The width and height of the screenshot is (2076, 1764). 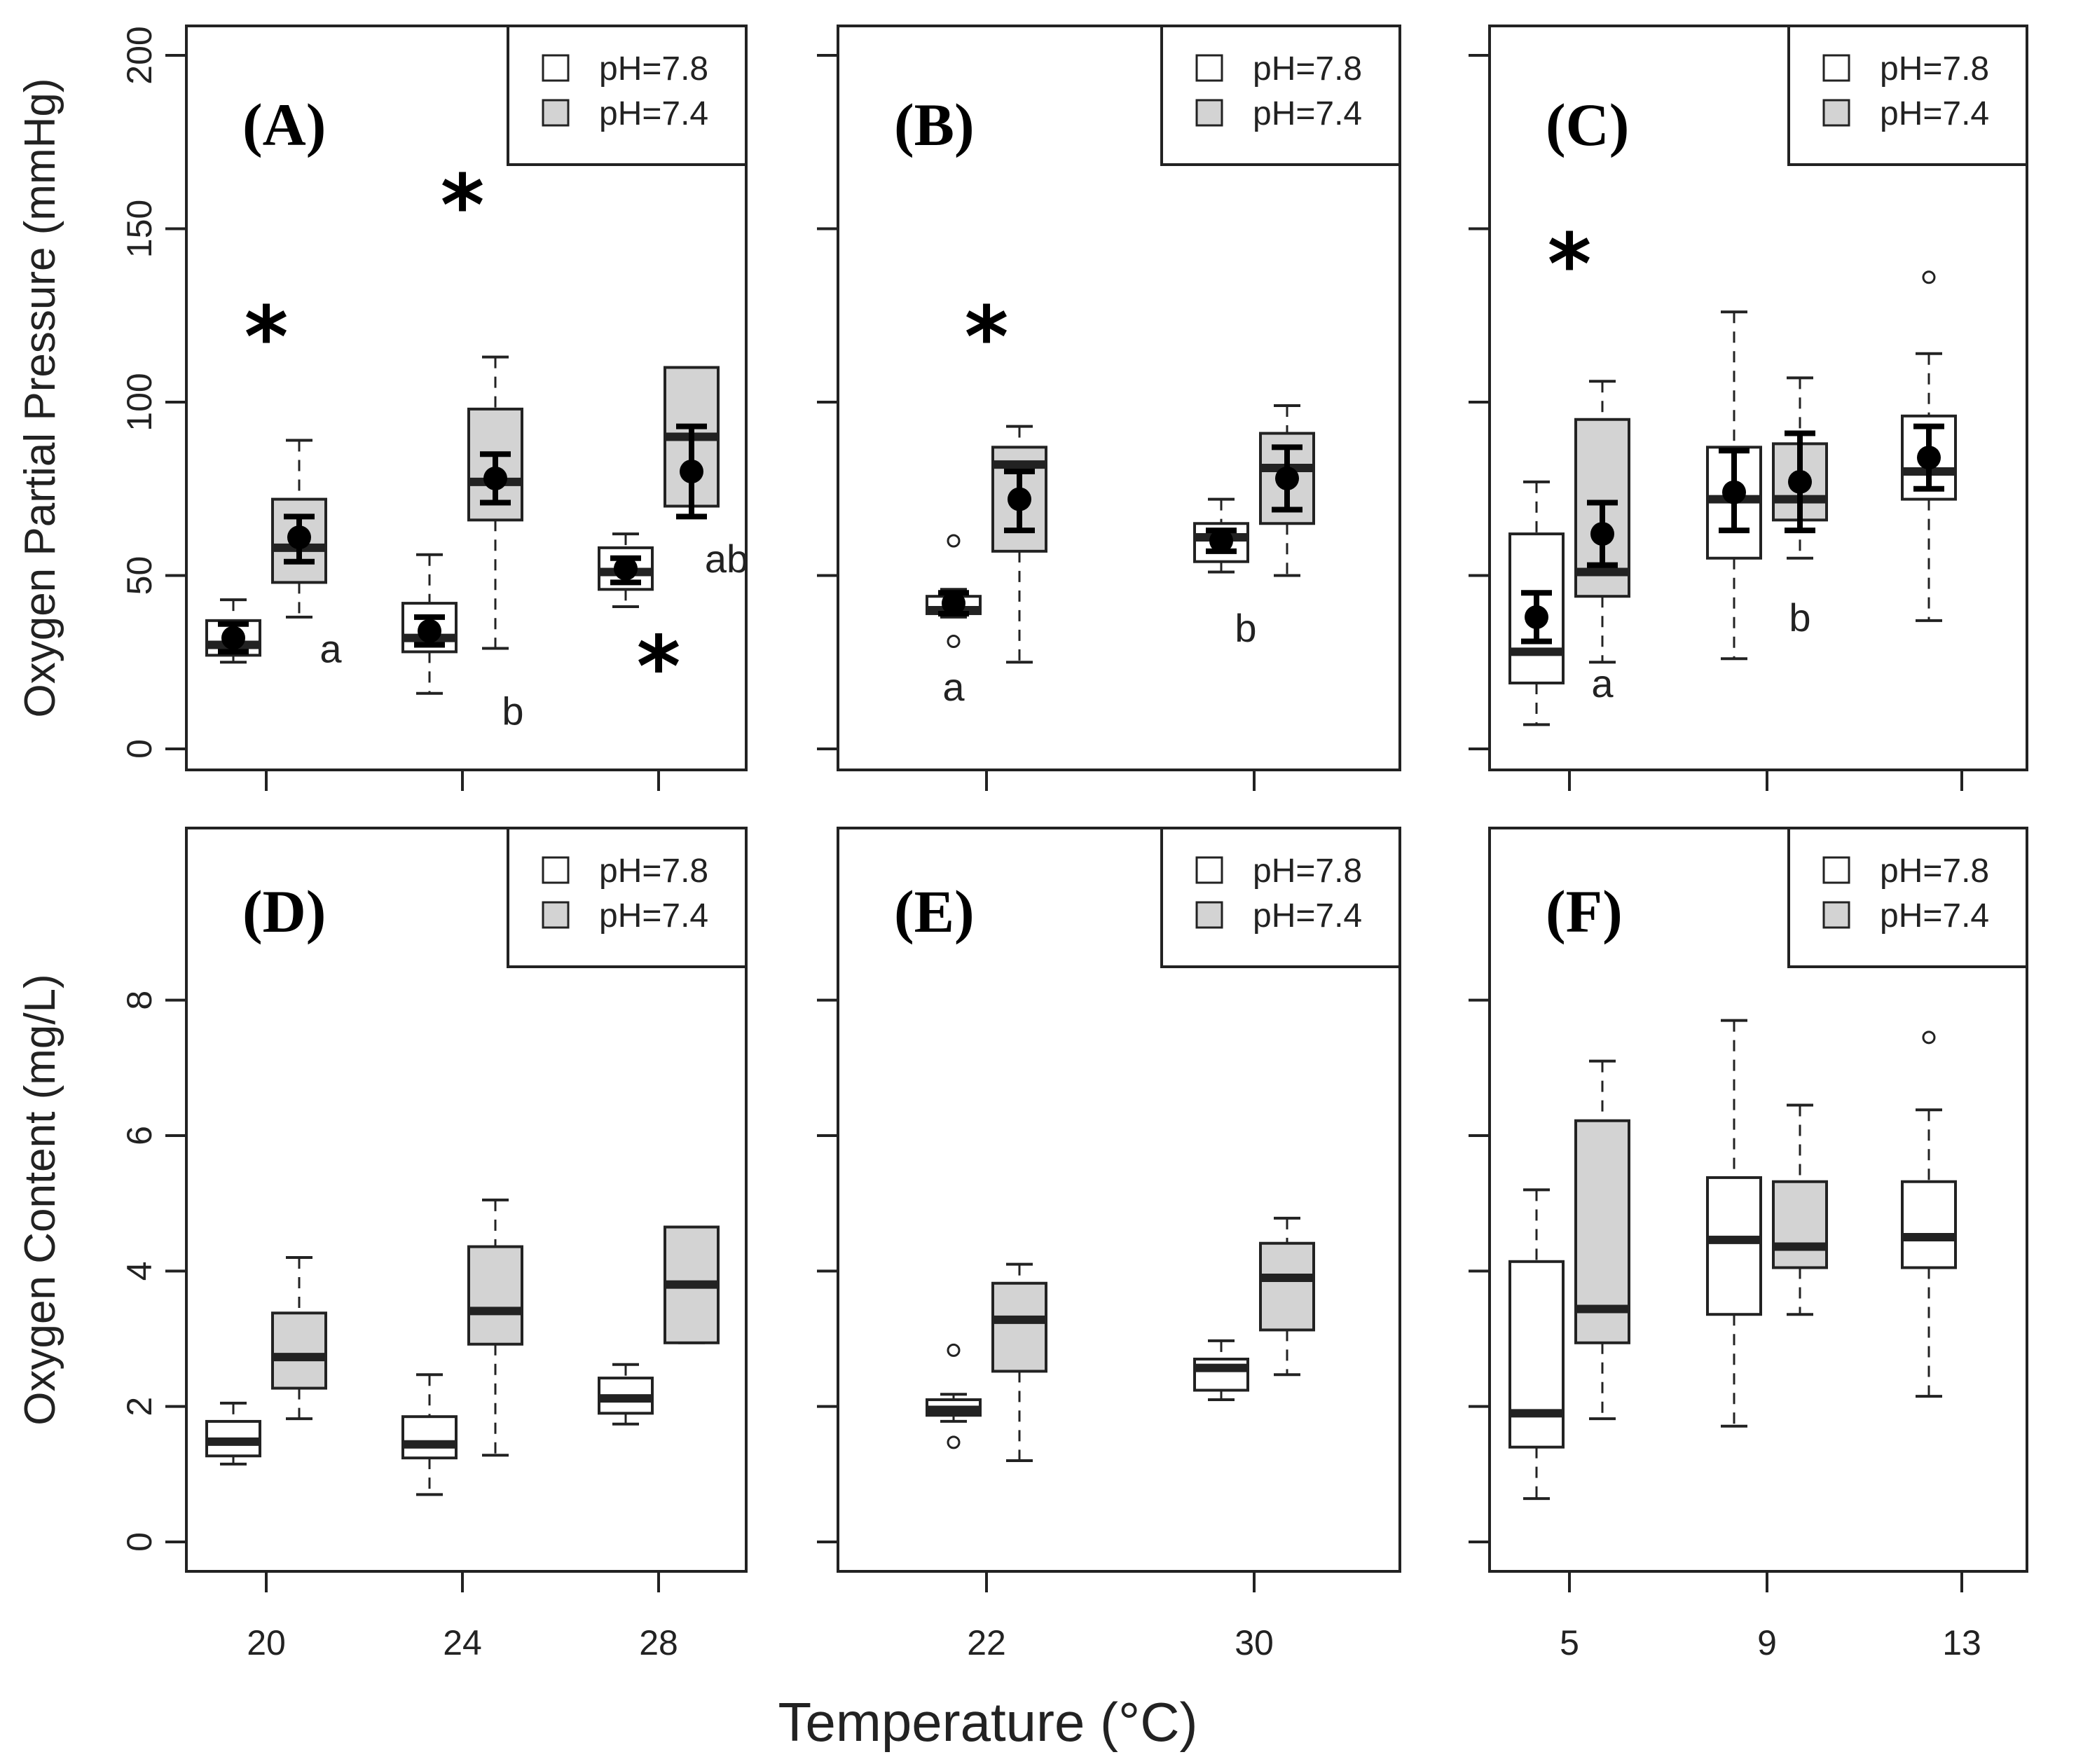 I want to click on panel-label: (A), so click(x=284, y=124).